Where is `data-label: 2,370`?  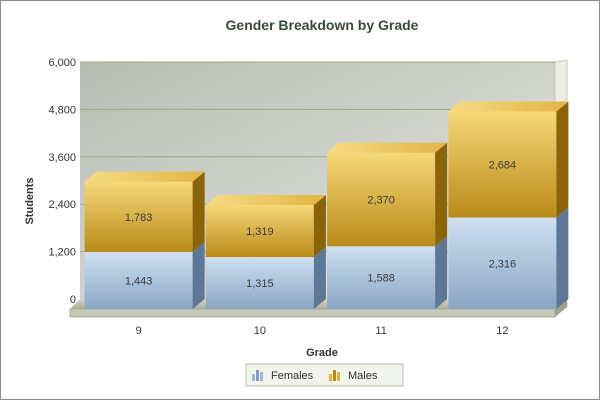 data-label: 2,370 is located at coordinates (381, 200).